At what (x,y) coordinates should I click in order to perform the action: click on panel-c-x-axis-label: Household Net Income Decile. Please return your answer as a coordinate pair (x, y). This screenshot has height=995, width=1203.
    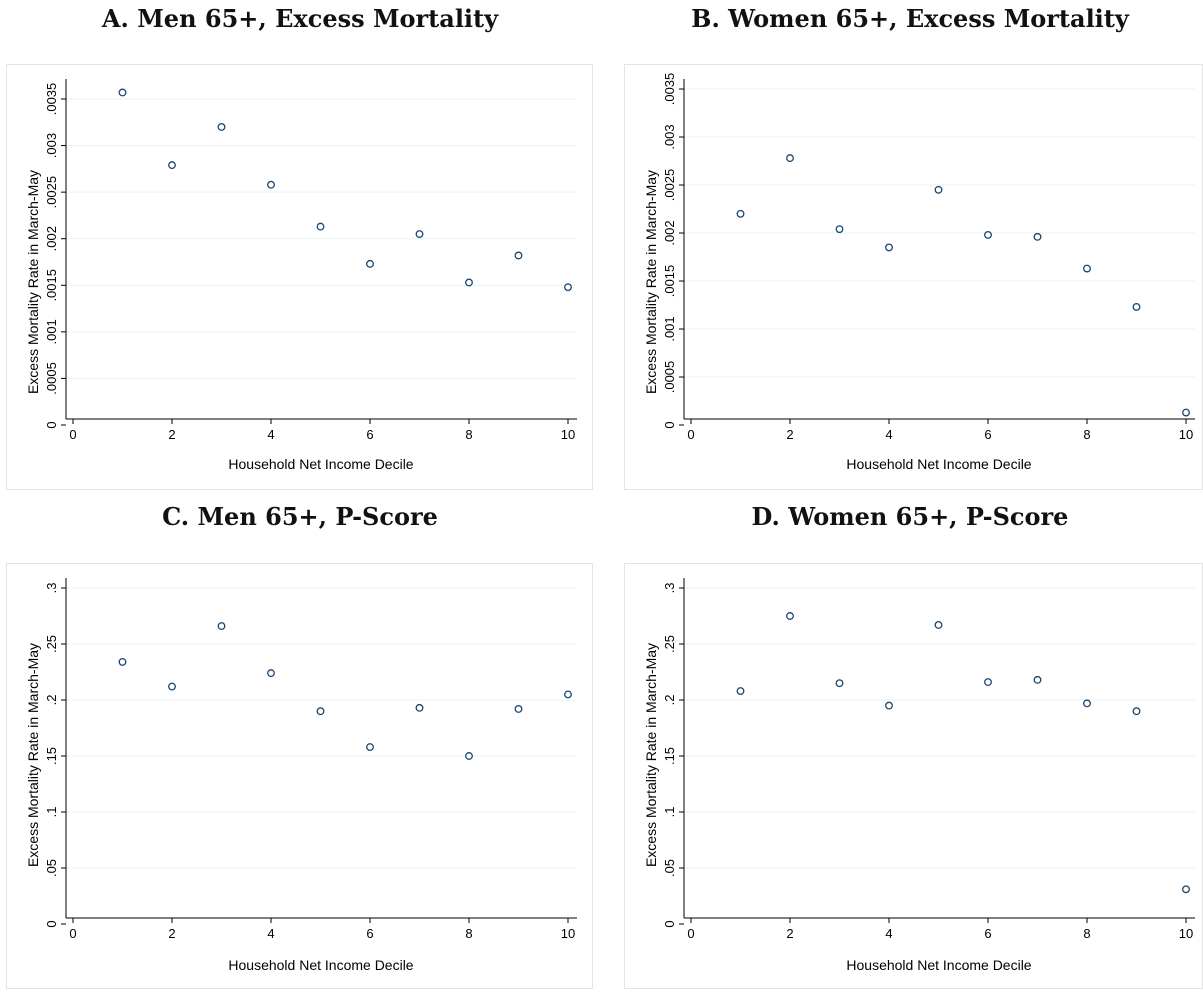
    Looking at the image, I should click on (320, 965).